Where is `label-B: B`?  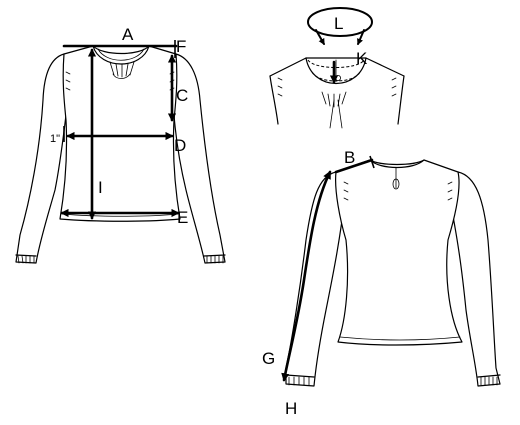
label-B: B is located at coordinates (349, 157).